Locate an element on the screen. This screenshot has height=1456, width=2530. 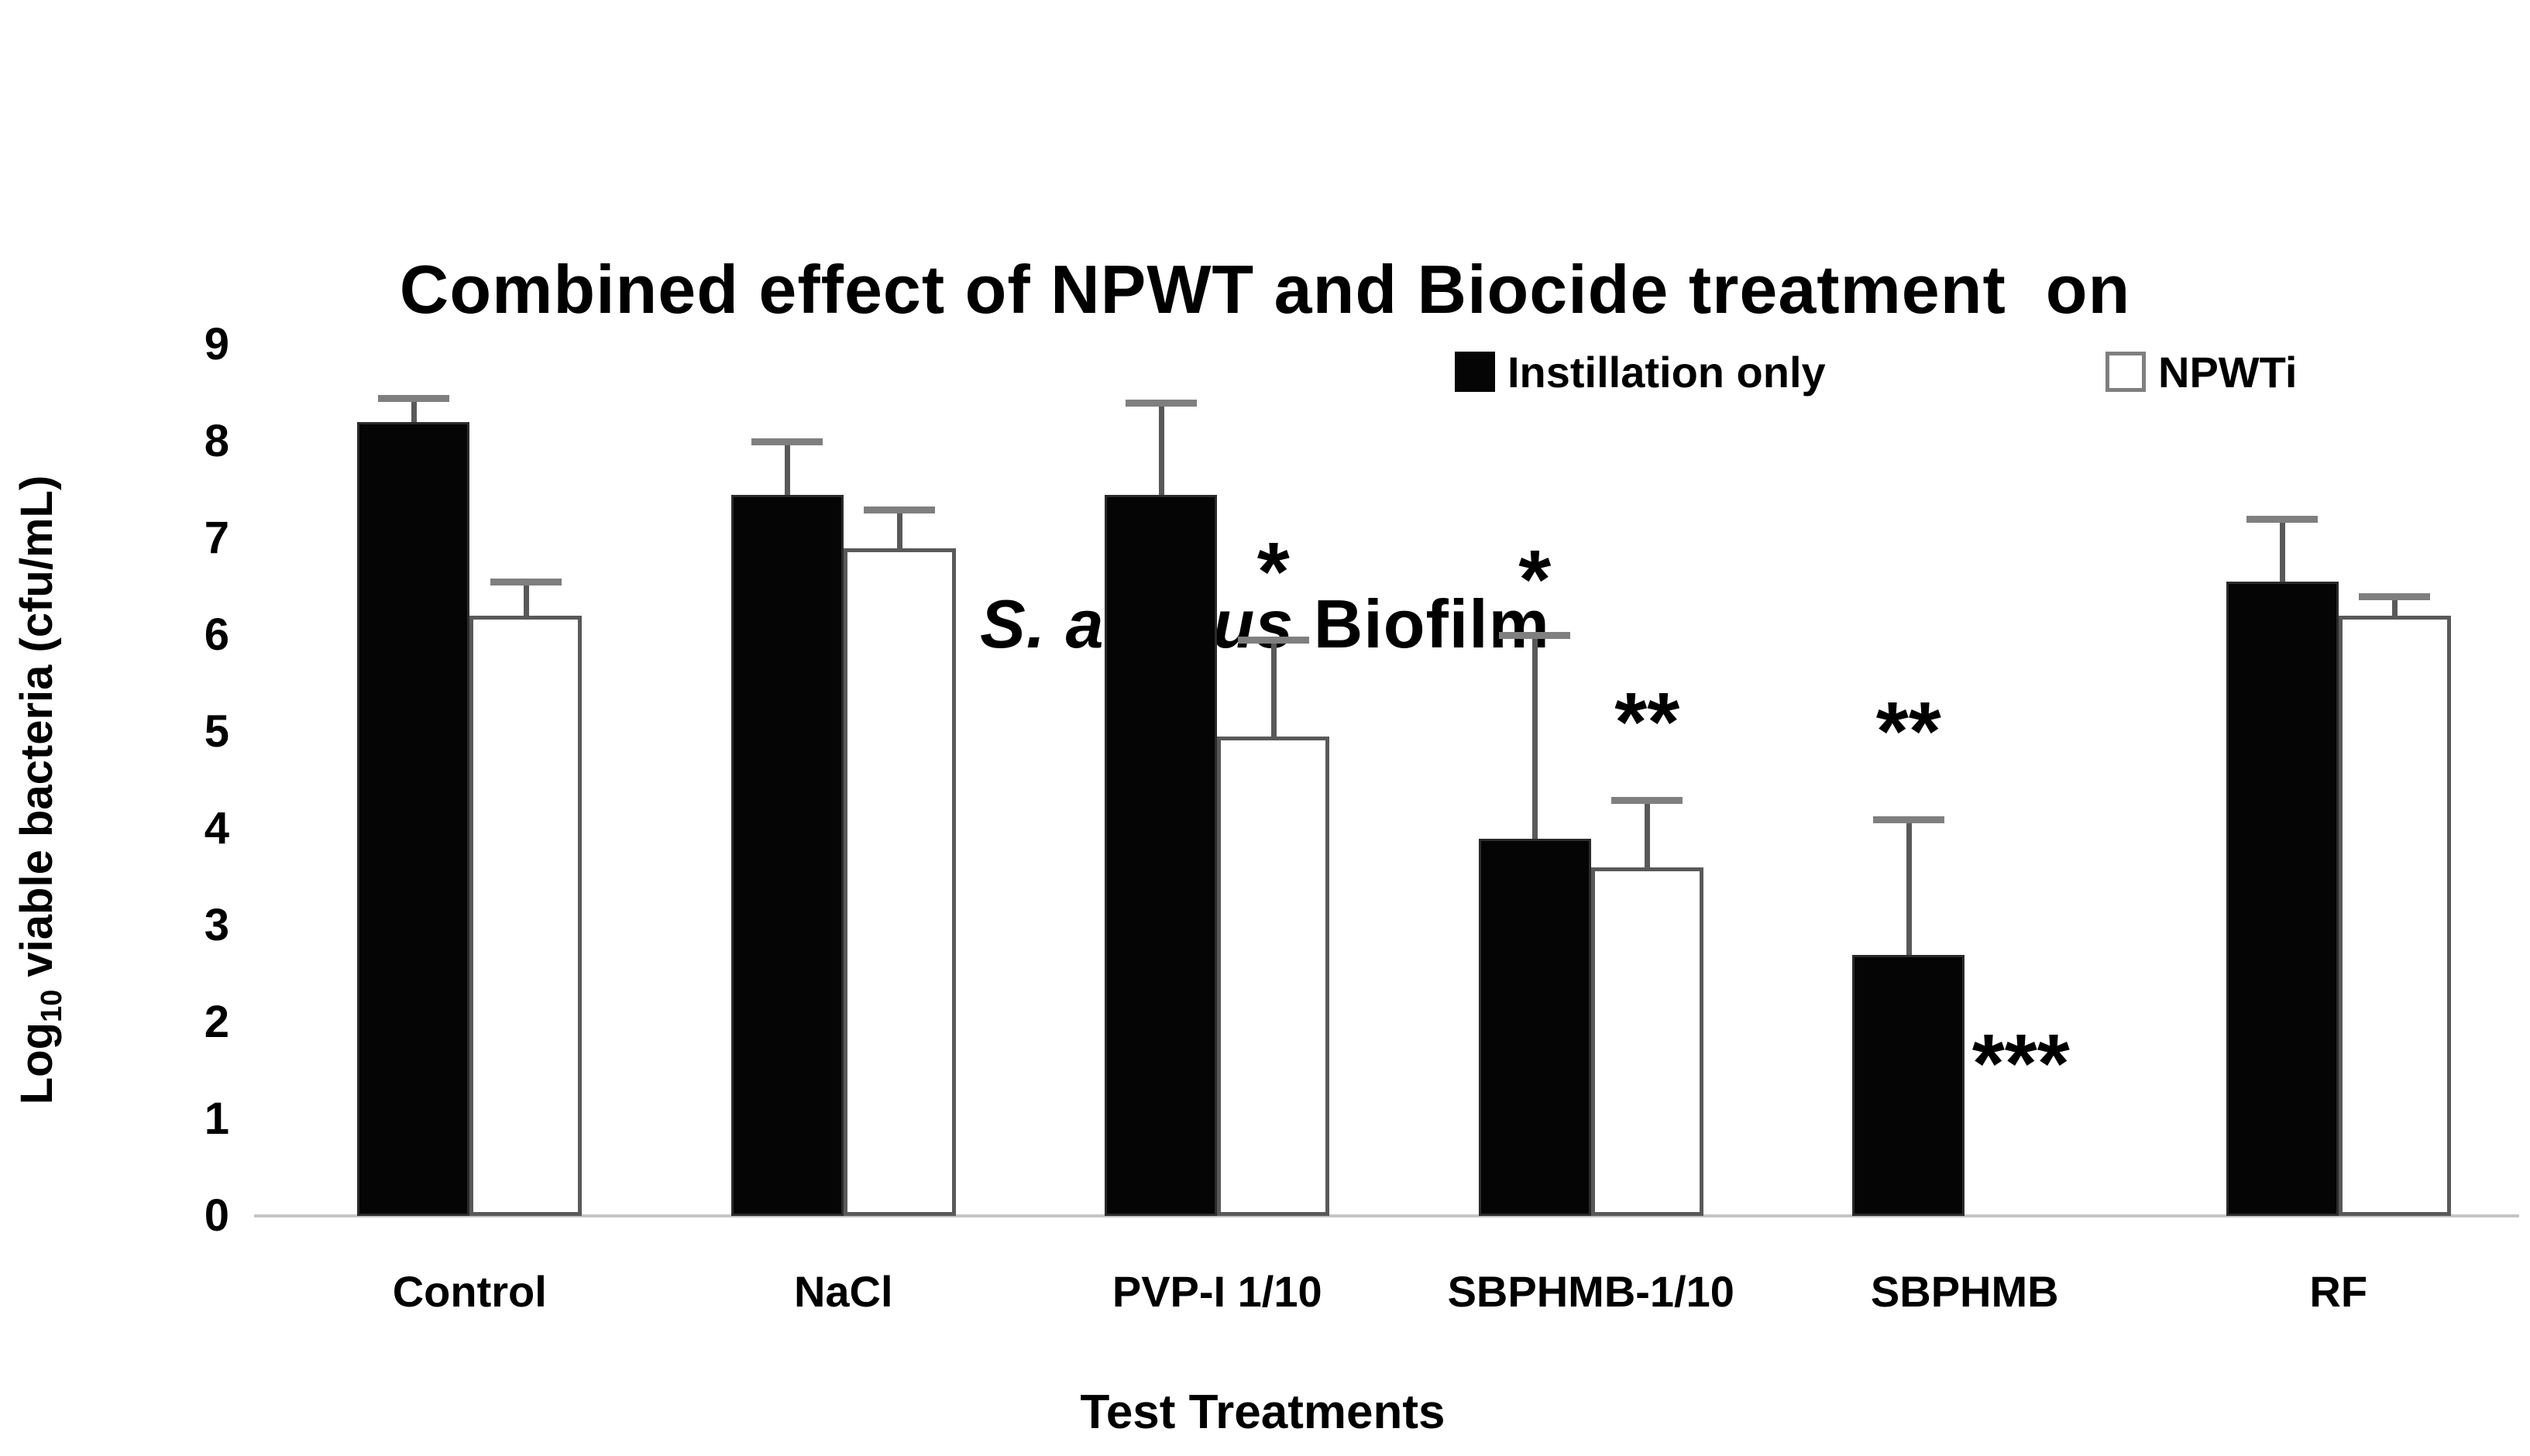
x-tick-label: PVP-I 1/10 is located at coordinates (1217, 1292).